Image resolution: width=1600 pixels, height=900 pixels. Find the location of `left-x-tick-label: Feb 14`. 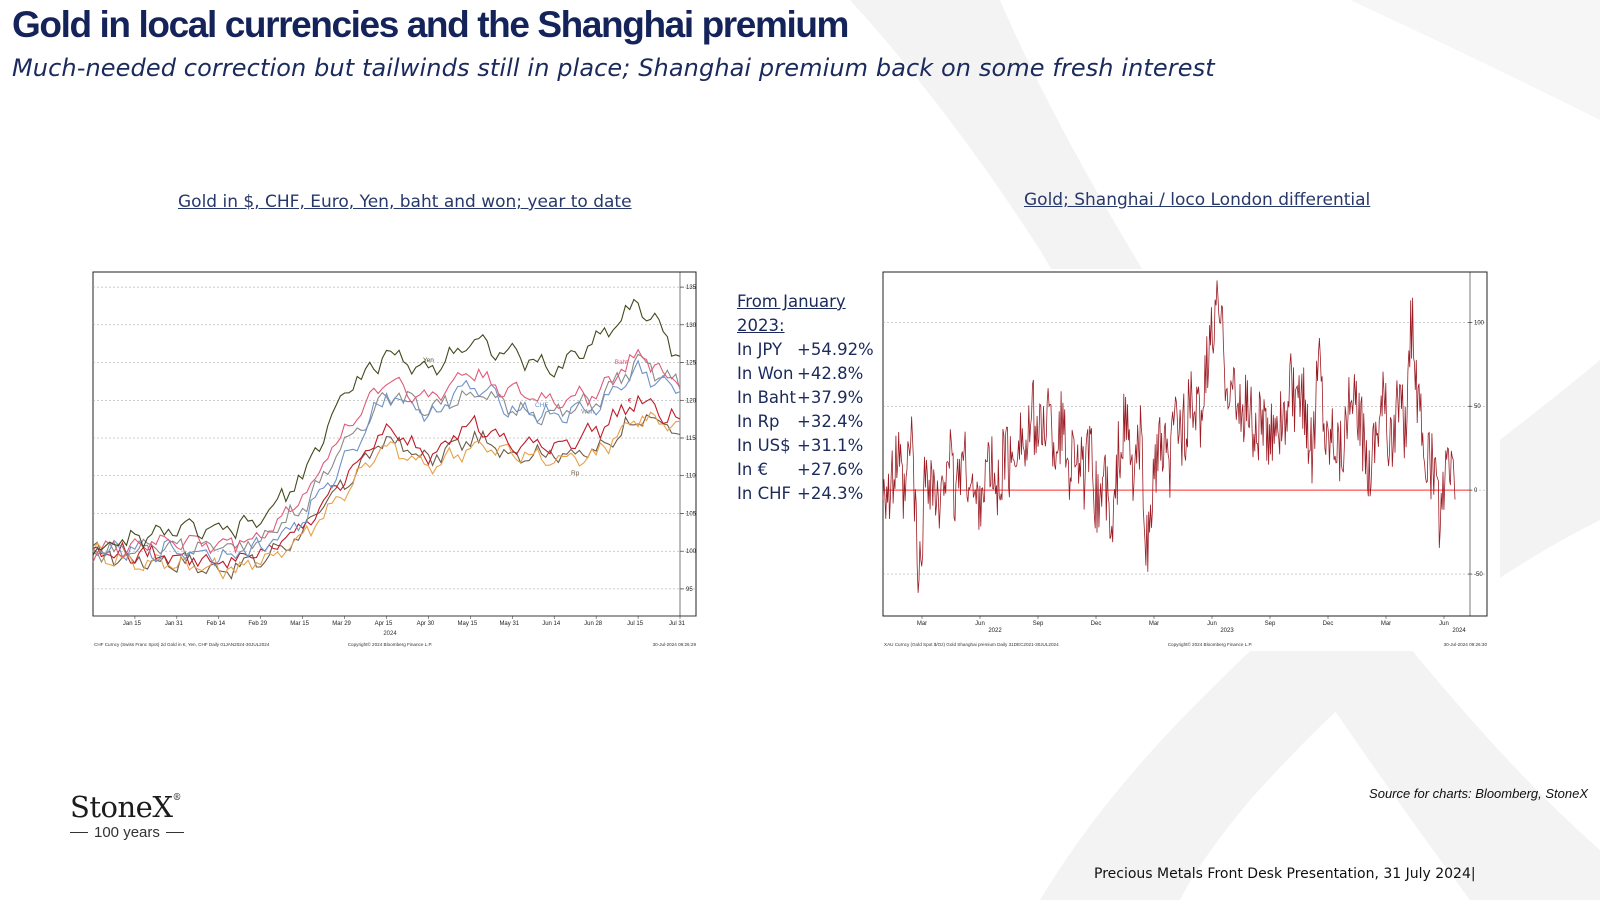

left-x-tick-label: Feb 14 is located at coordinates (215, 624).